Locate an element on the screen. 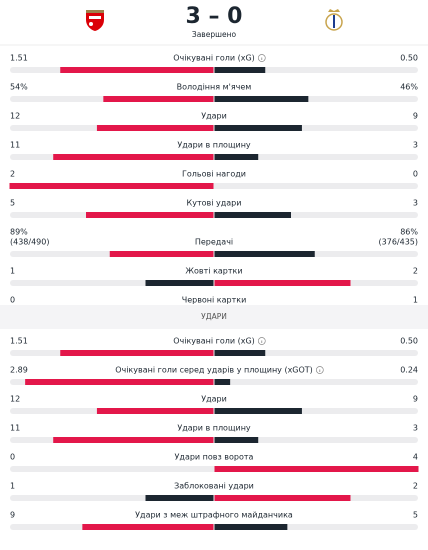 The image size is (428, 550). home-value: 89% is located at coordinates (19, 232).